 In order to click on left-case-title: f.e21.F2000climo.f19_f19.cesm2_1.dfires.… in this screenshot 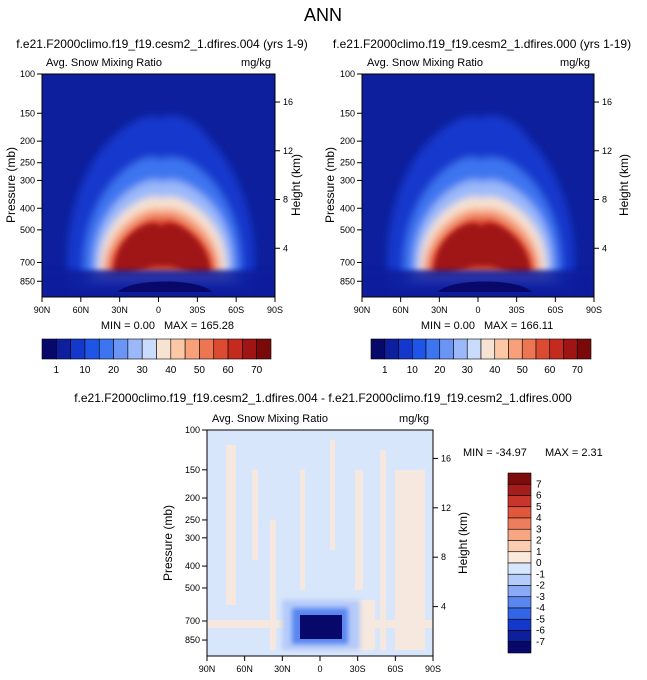, I will do `click(161, 44)`.